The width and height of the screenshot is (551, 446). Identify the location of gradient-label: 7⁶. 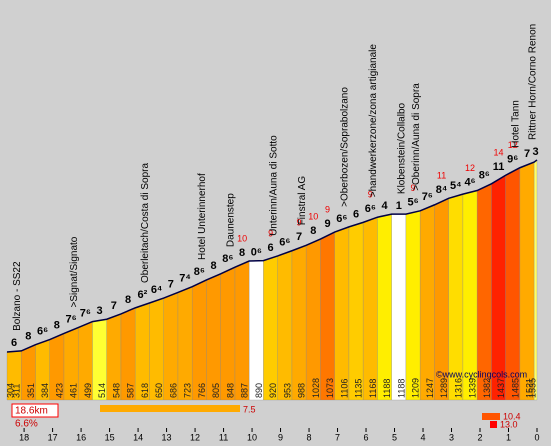
(85, 313).